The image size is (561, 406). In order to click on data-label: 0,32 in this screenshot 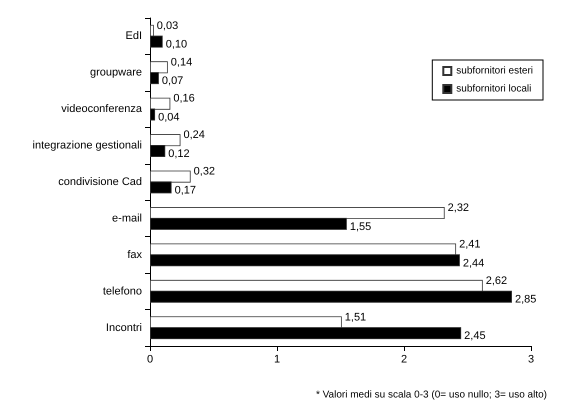, I will do `click(205, 172)`.